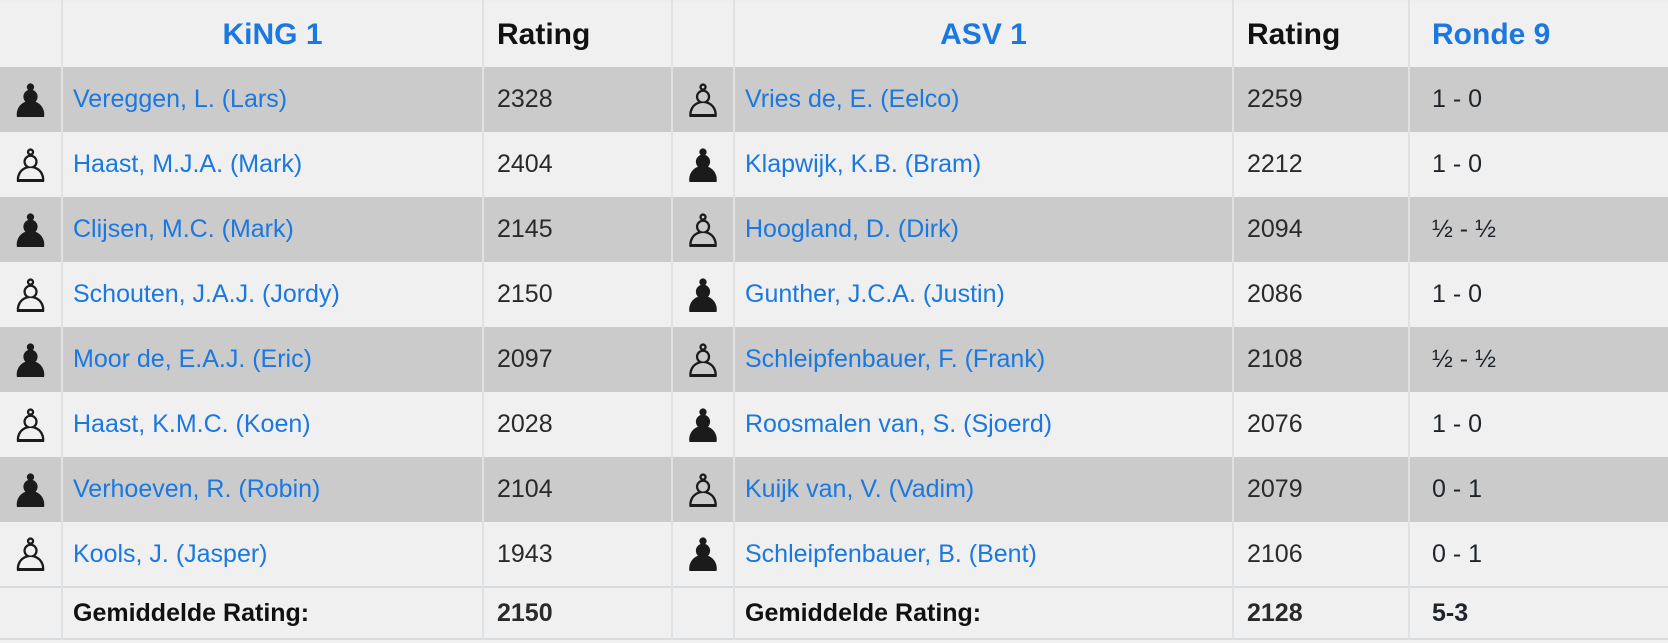 The height and width of the screenshot is (643, 1668). Describe the element at coordinates (1321, 554) in the screenshot. I see `away-rating-cell: 2106` at that location.